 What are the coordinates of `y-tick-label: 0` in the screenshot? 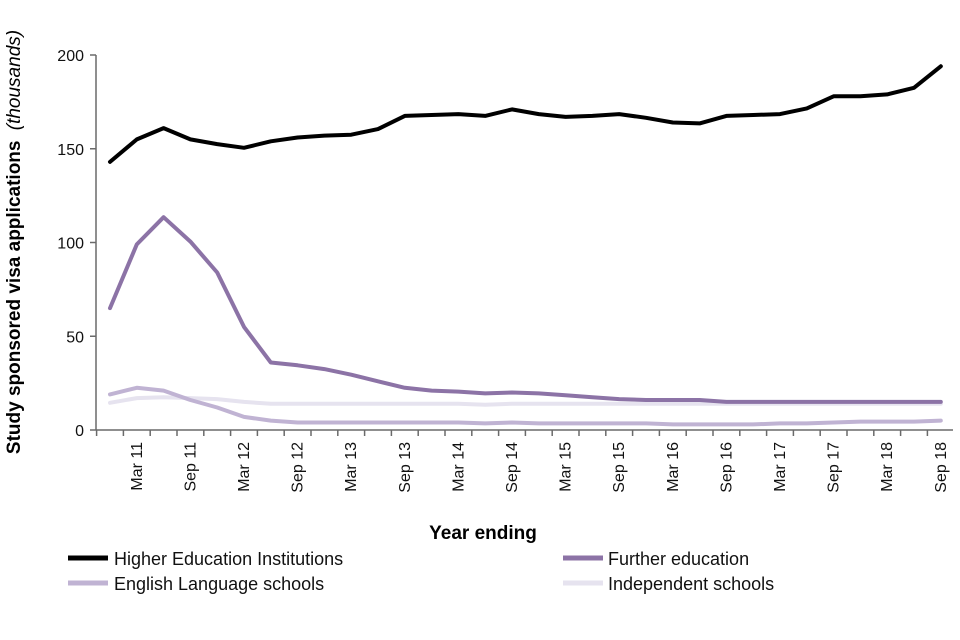 It's located at (79, 431).